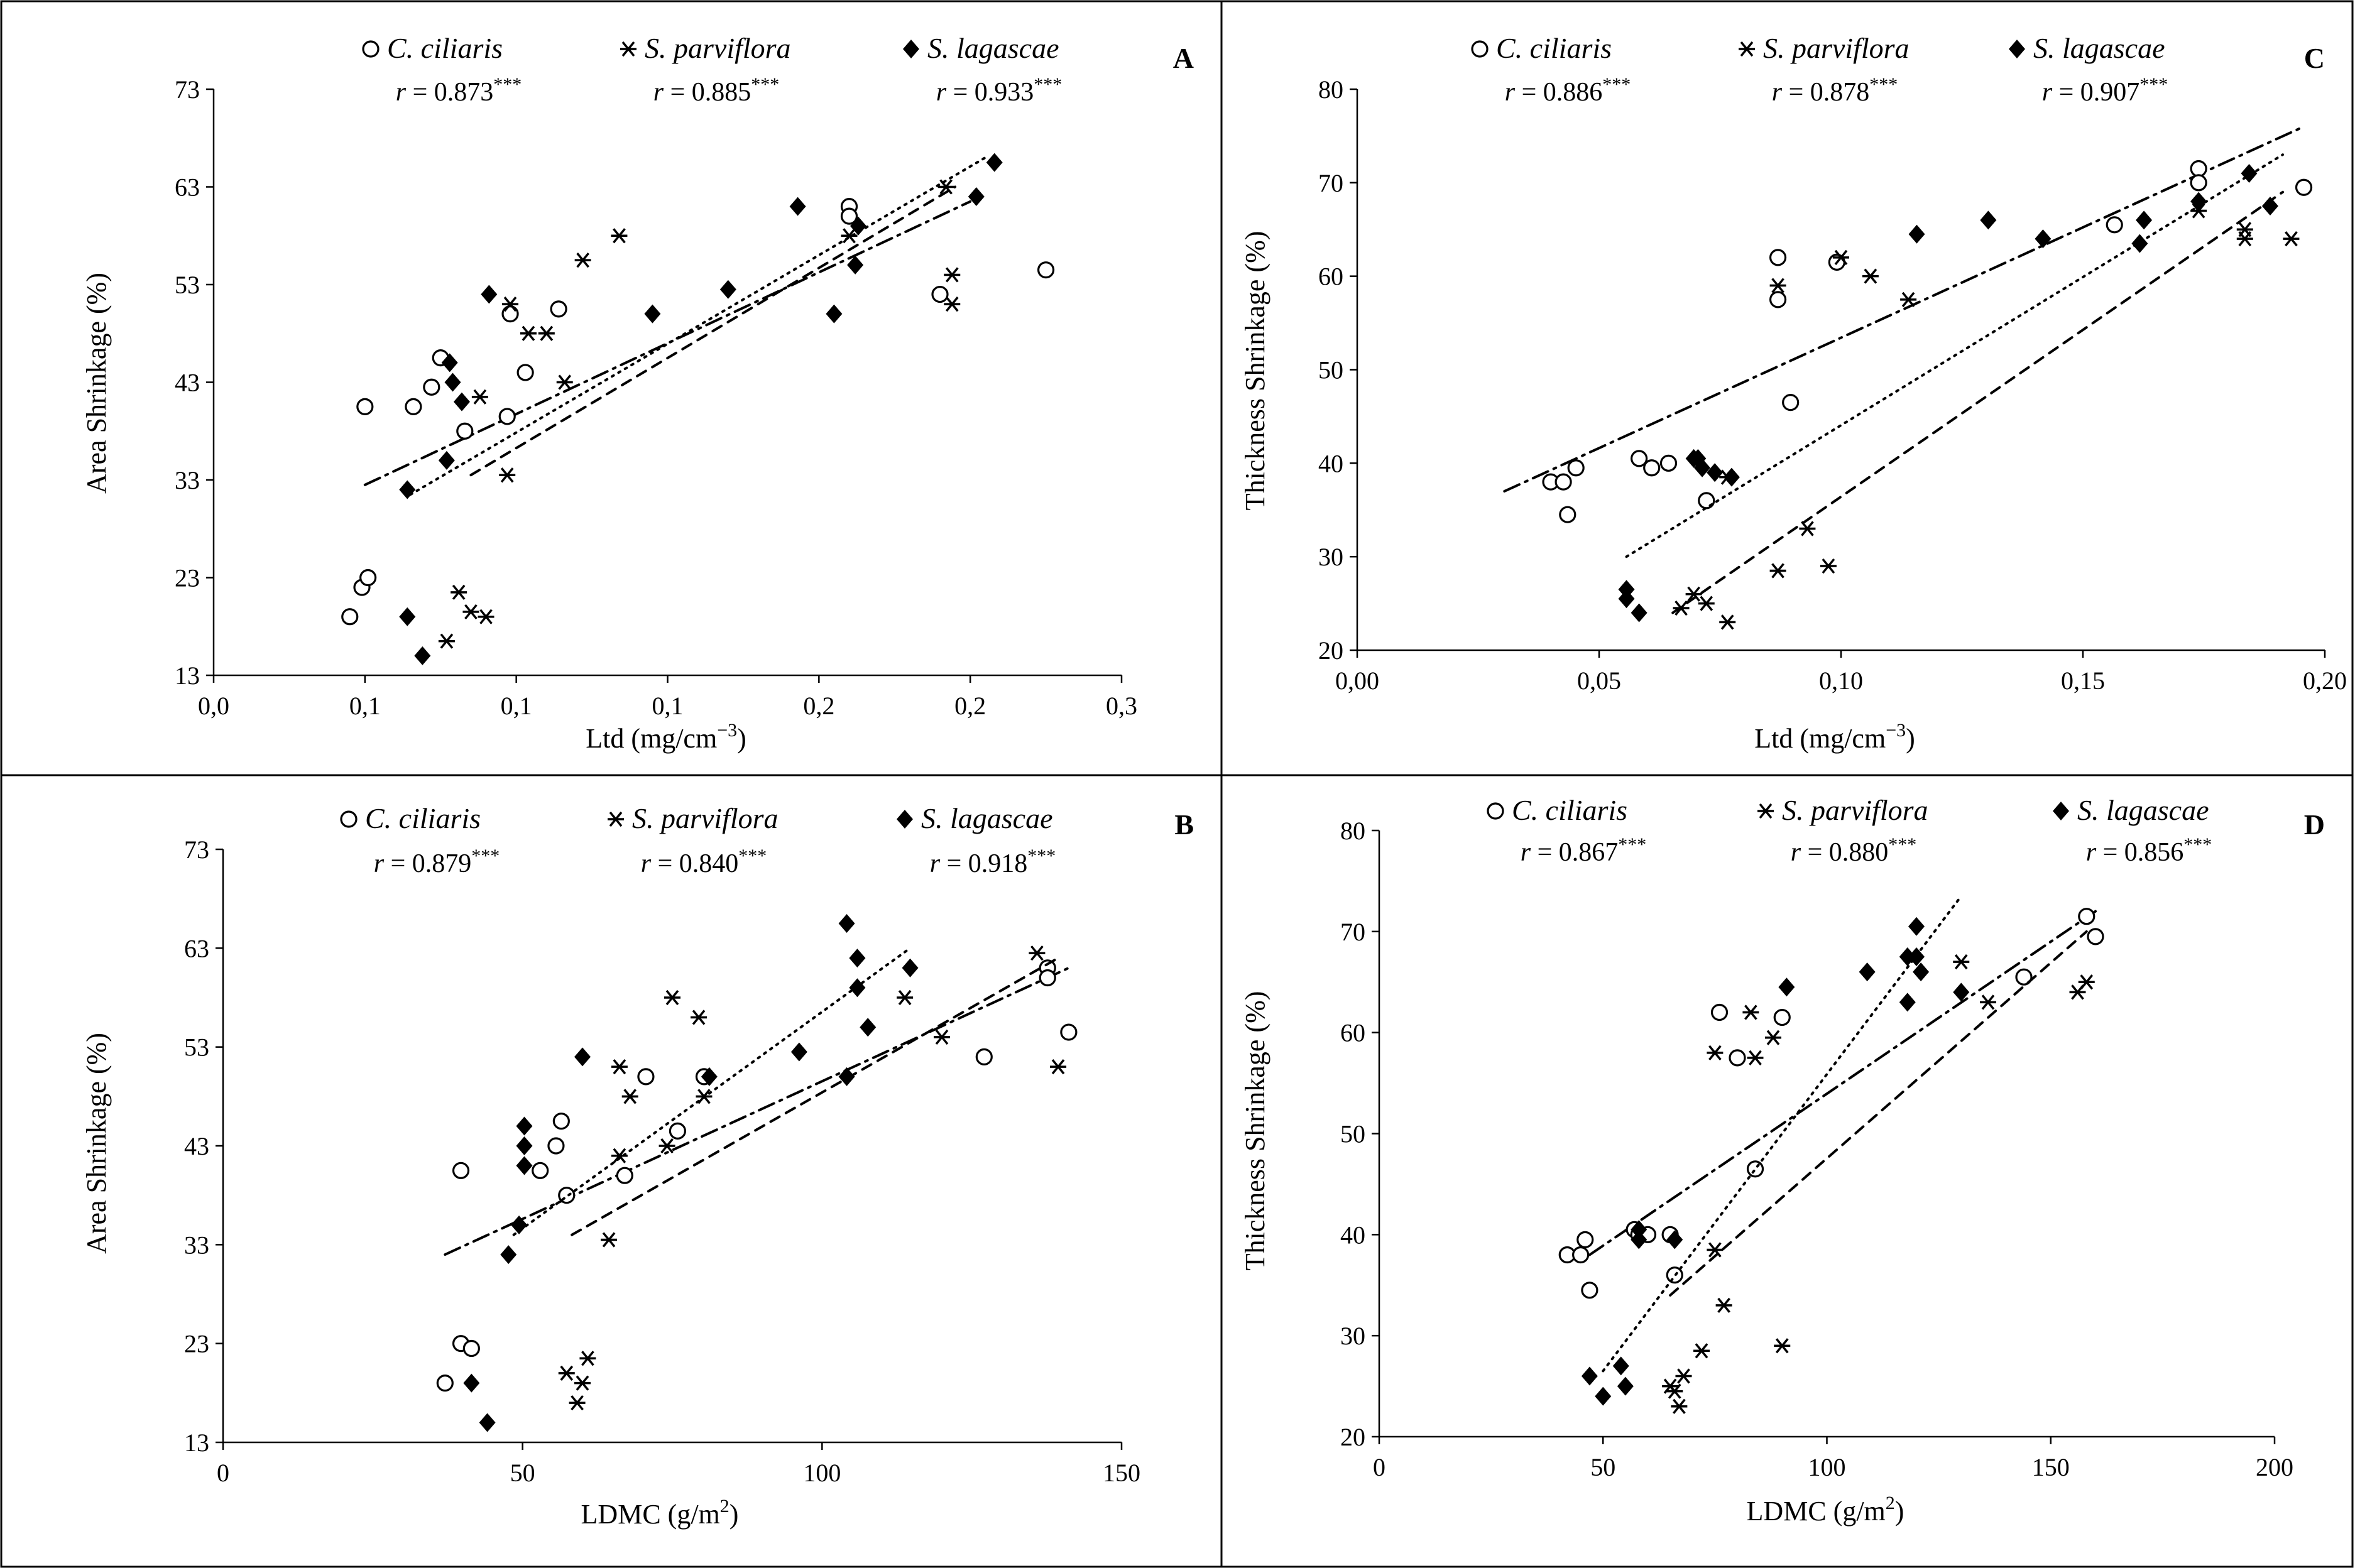 The image size is (2355, 1568). I want to click on panel-c-ytick-label: 50, so click(1330, 370).